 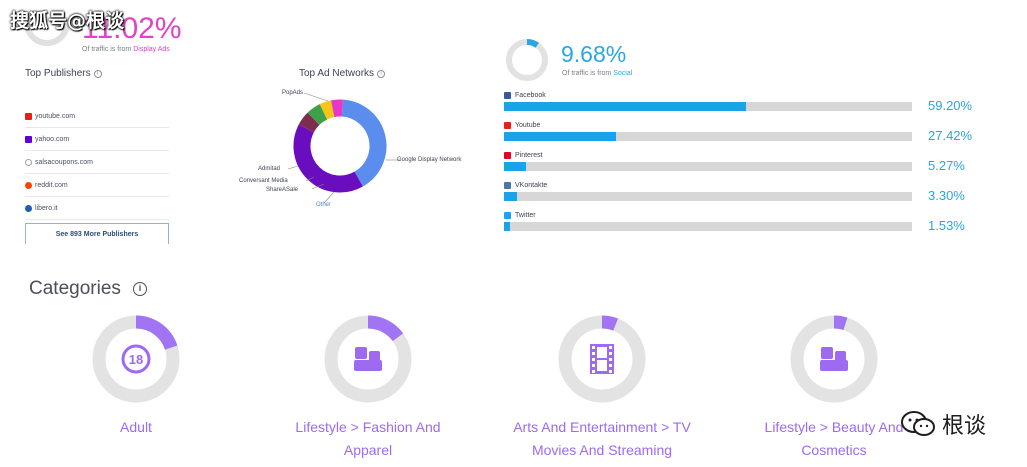 What do you see at coordinates (623, 73) in the screenshot?
I see `social-link: Social` at bounding box center [623, 73].